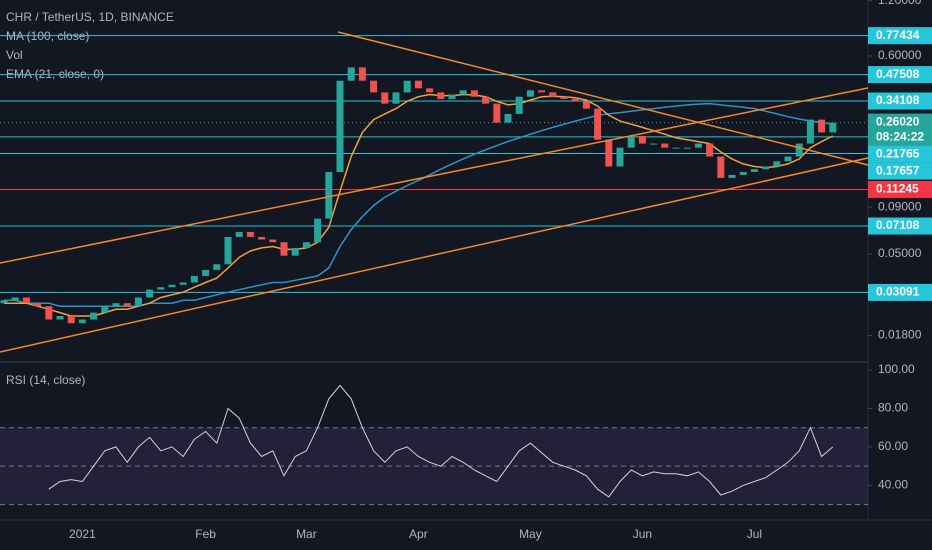 The height and width of the screenshot is (550, 932). What do you see at coordinates (898, 170) in the screenshot?
I see `price-label: 0.17657` at bounding box center [898, 170].